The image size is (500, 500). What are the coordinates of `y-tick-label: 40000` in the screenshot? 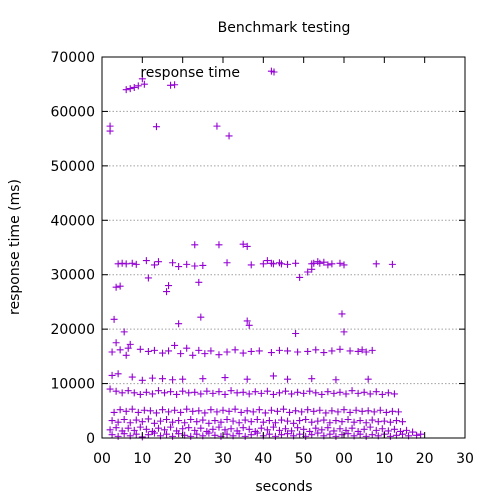 It's located at (72, 221).